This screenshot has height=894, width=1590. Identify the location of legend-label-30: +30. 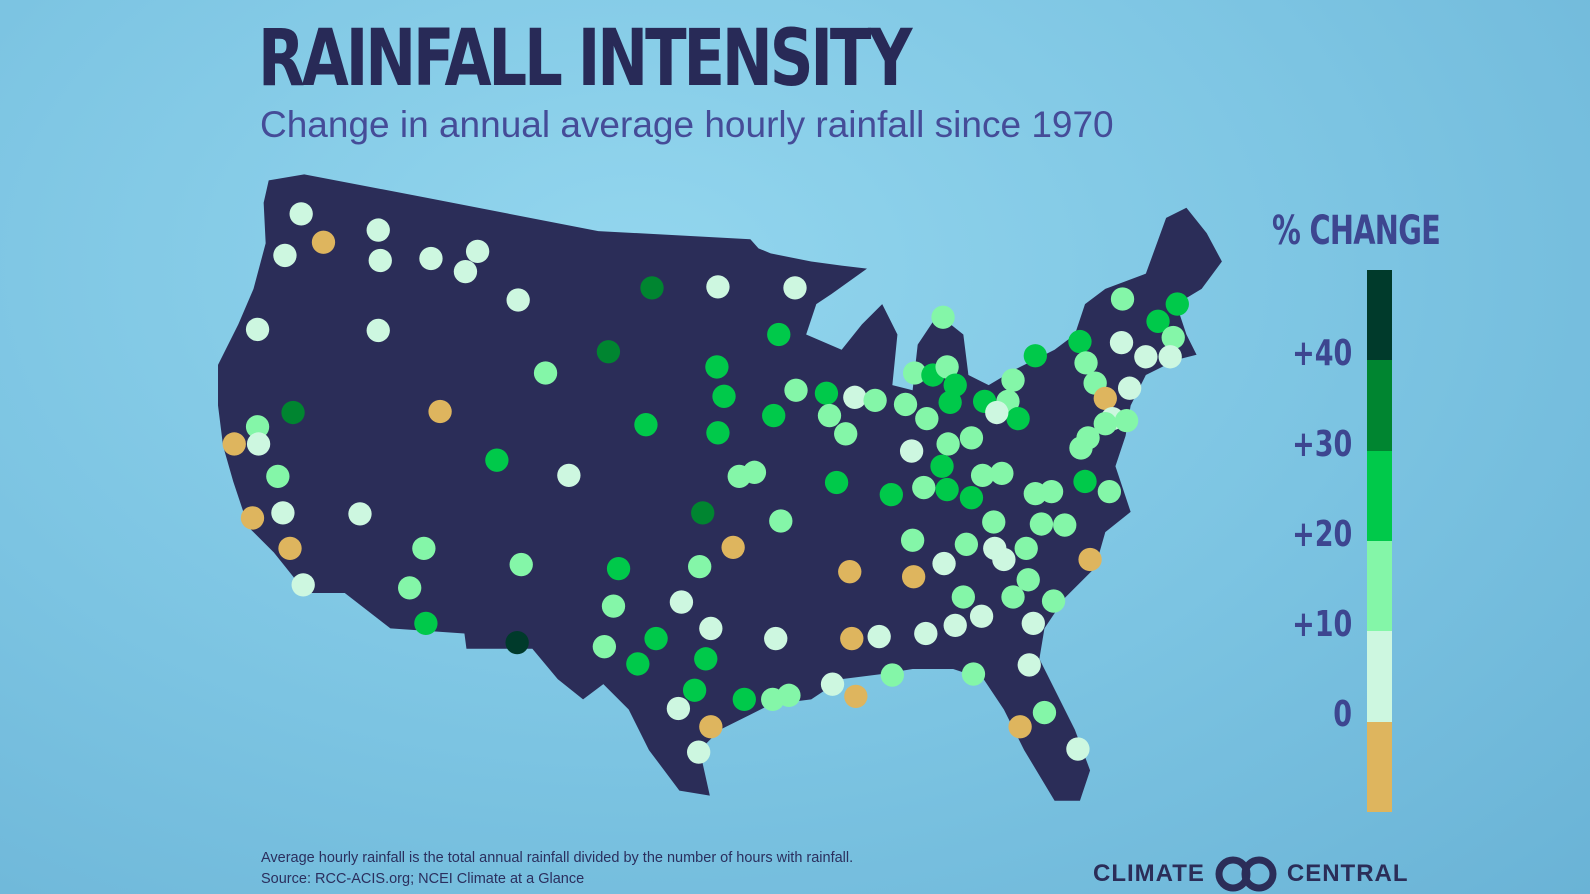
(1321, 444).